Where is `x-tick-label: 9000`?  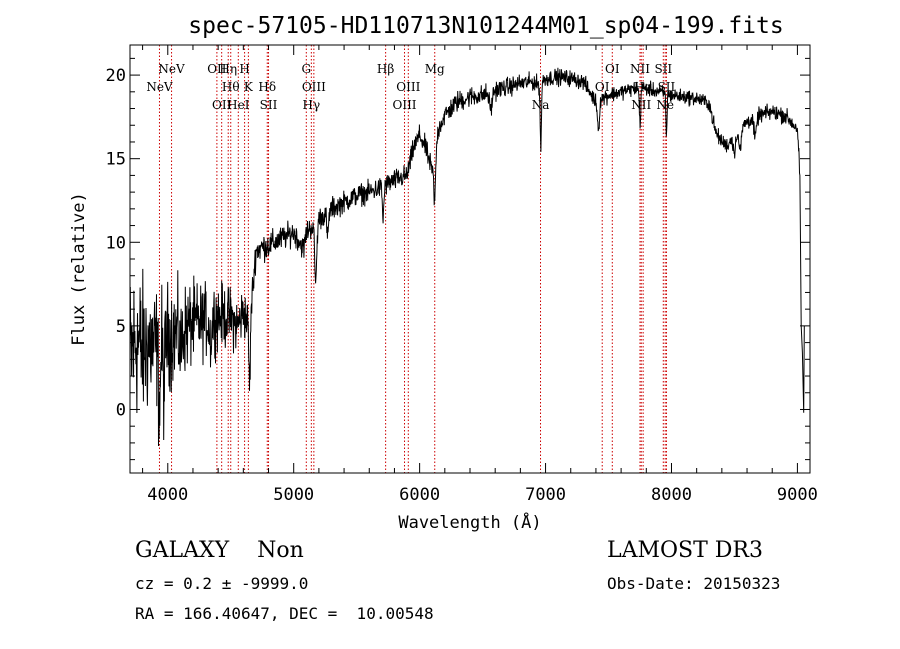 x-tick-label: 9000 is located at coordinates (797, 495).